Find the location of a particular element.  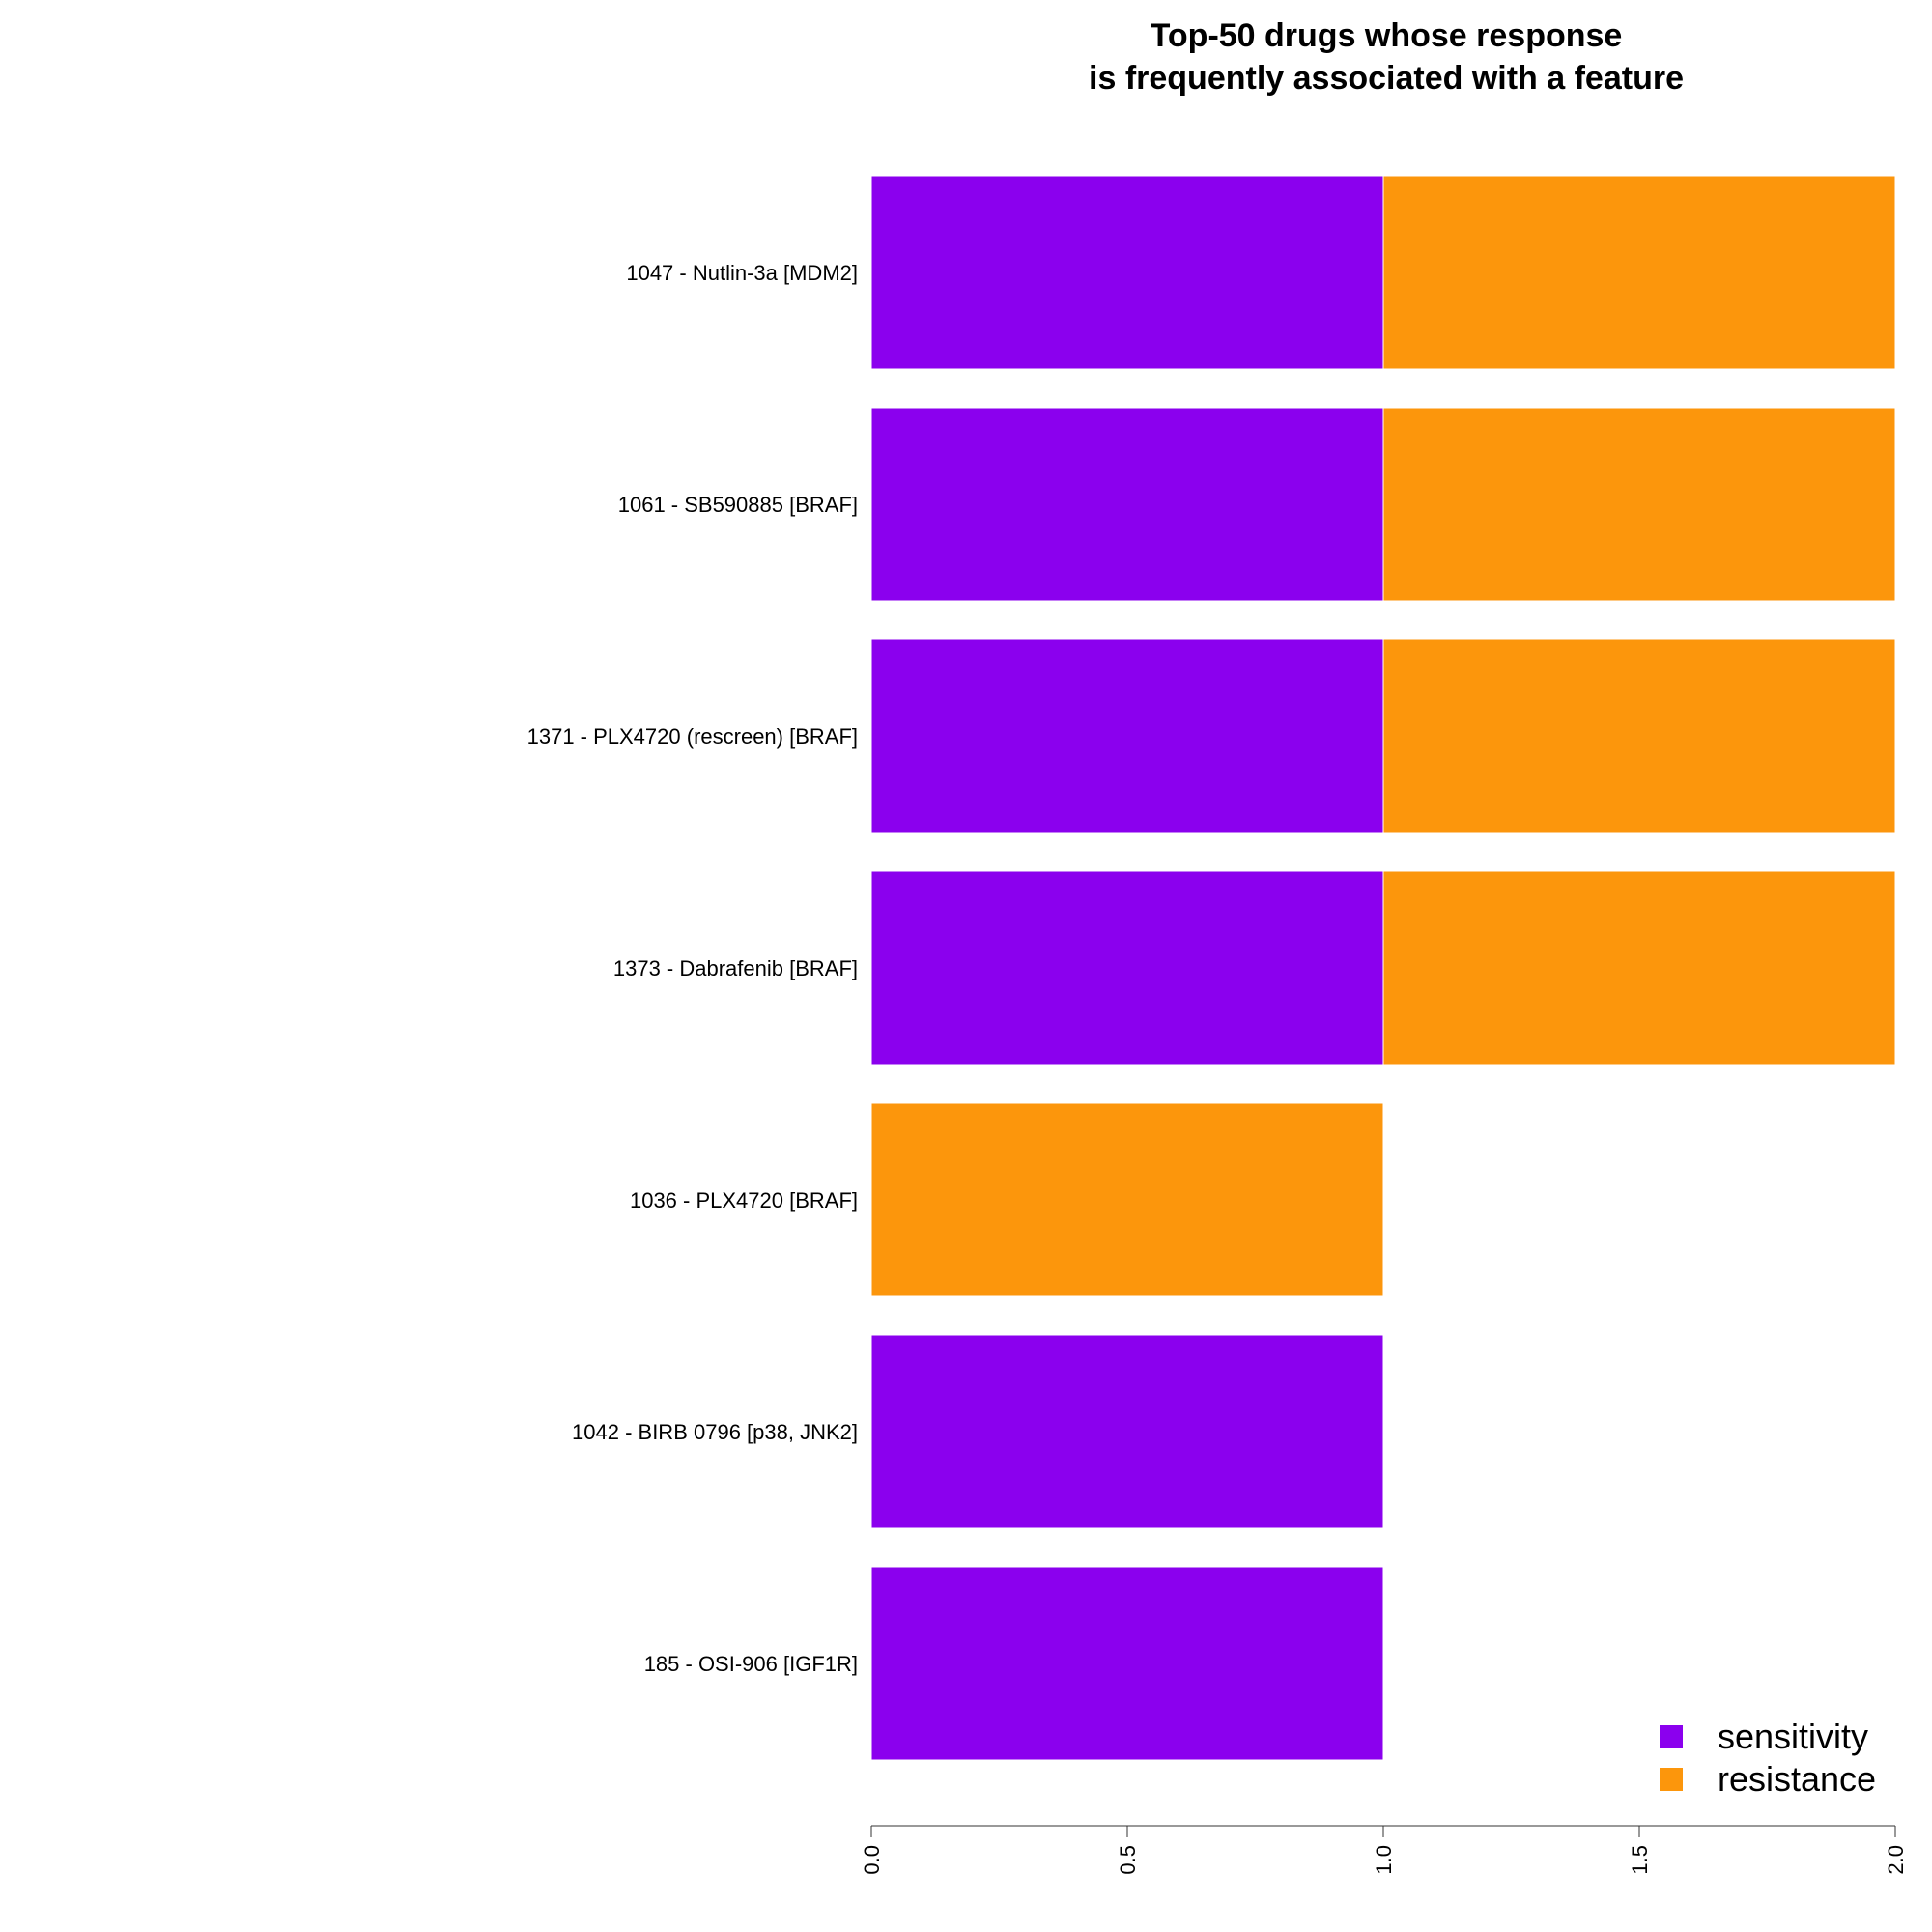

category-label: 1373 - Dabrafenib [BRAF] is located at coordinates (735, 968).